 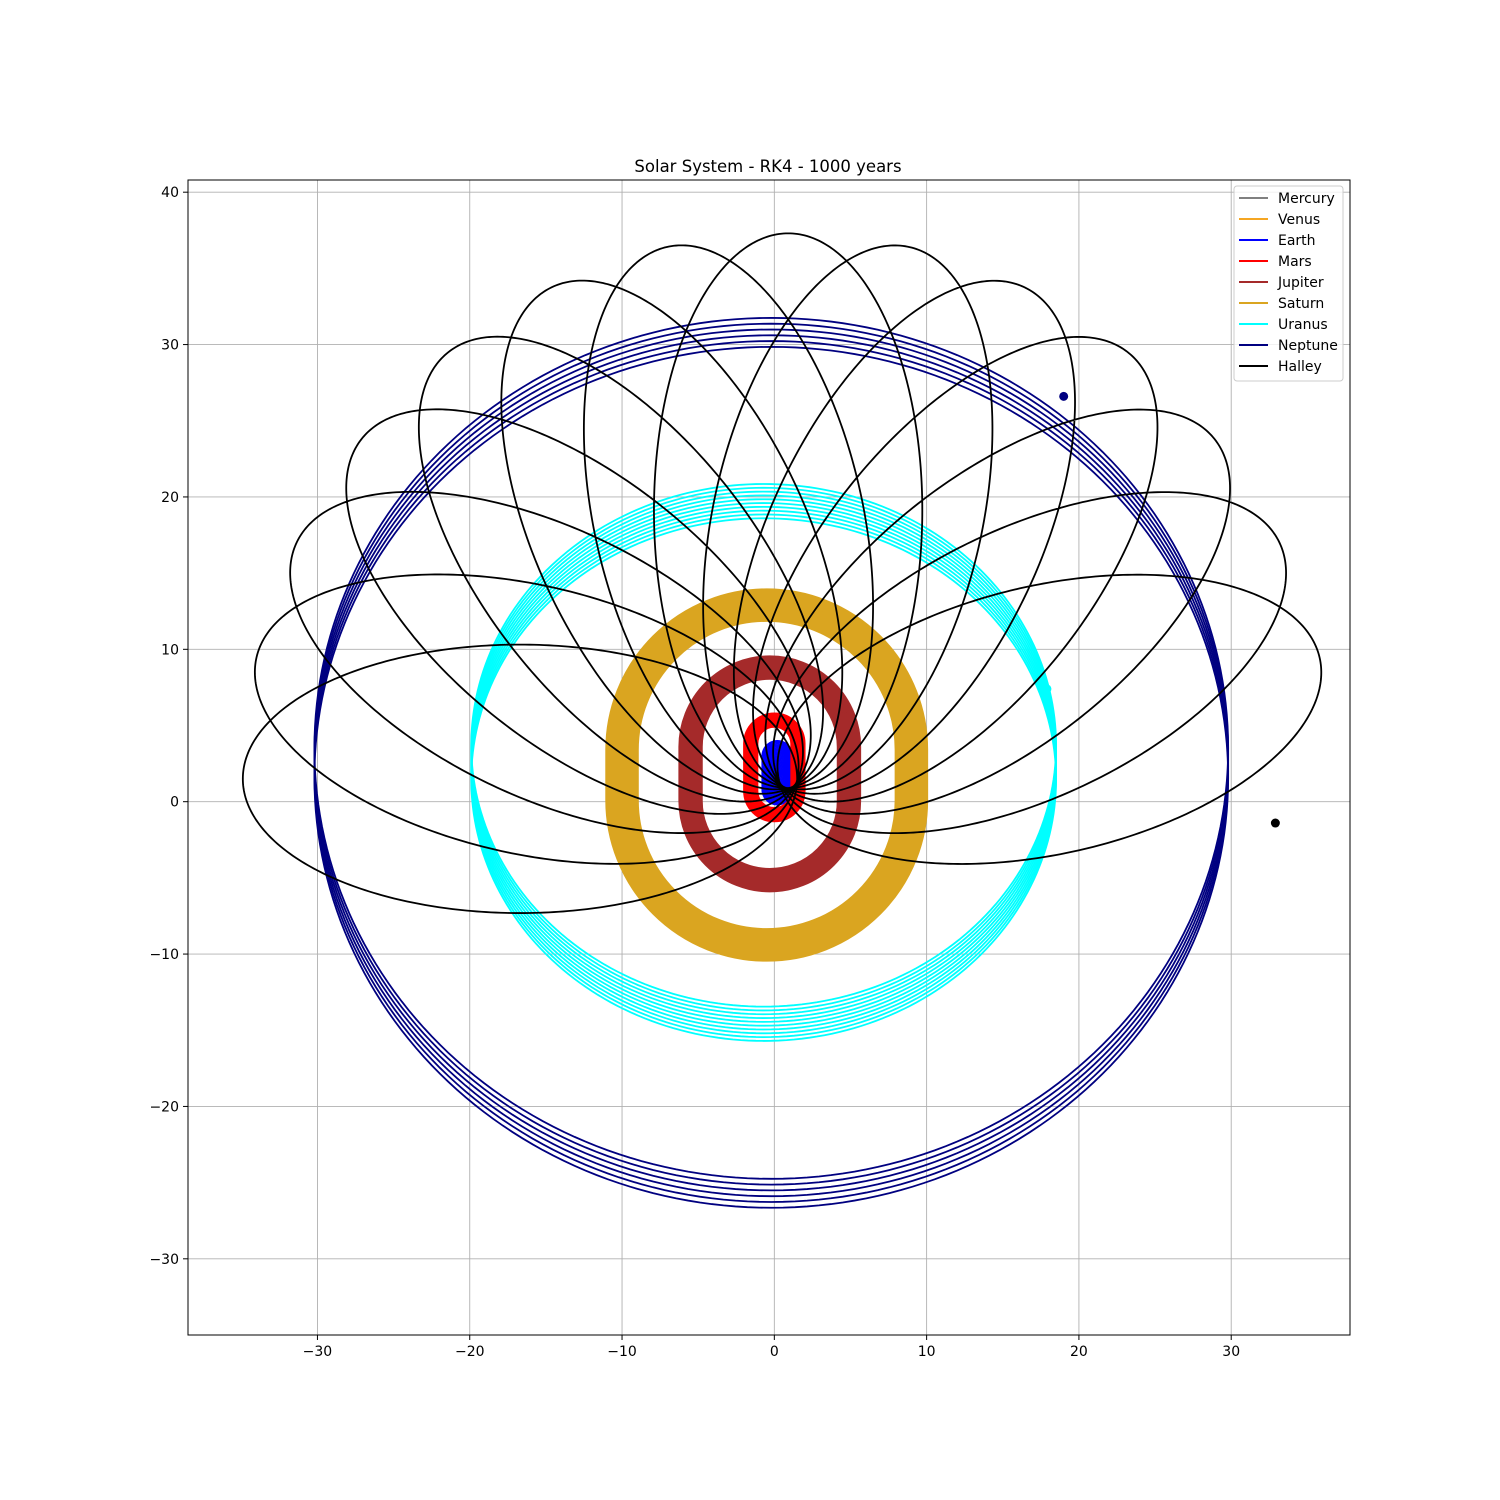 I want to click on x-tick-label: 20, so click(x=1079, y=1352).